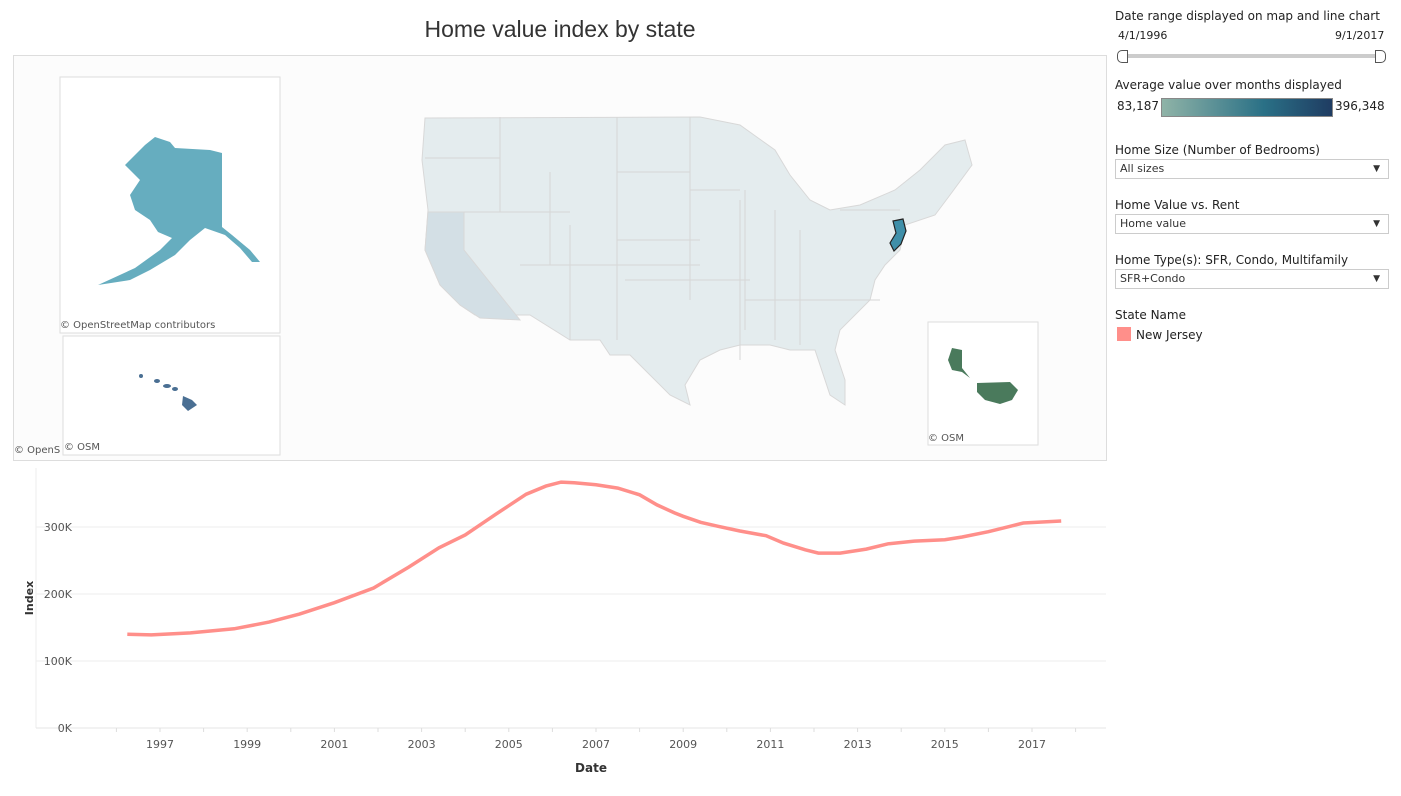 The width and height of the screenshot is (1401, 796). I want to click on x-tick-label: 2015, so click(945, 744).